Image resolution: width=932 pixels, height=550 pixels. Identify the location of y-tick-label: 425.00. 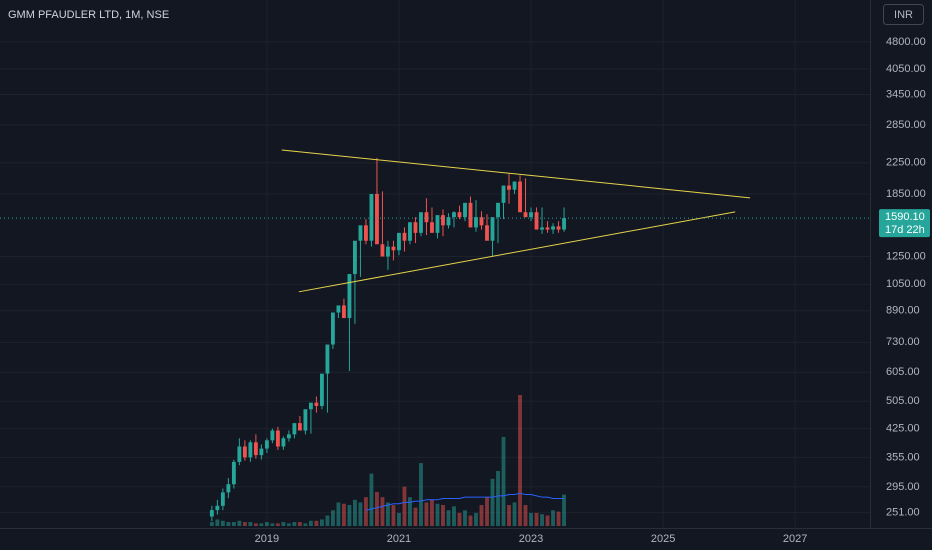
(903, 429).